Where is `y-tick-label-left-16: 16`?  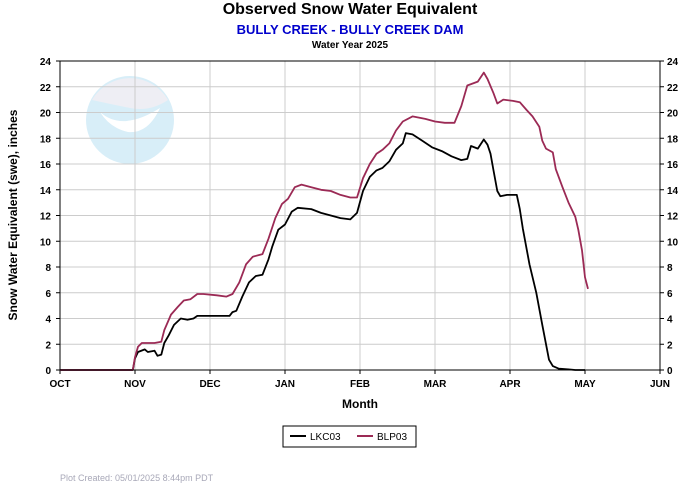 y-tick-label-left-16: 16 is located at coordinates (46, 165).